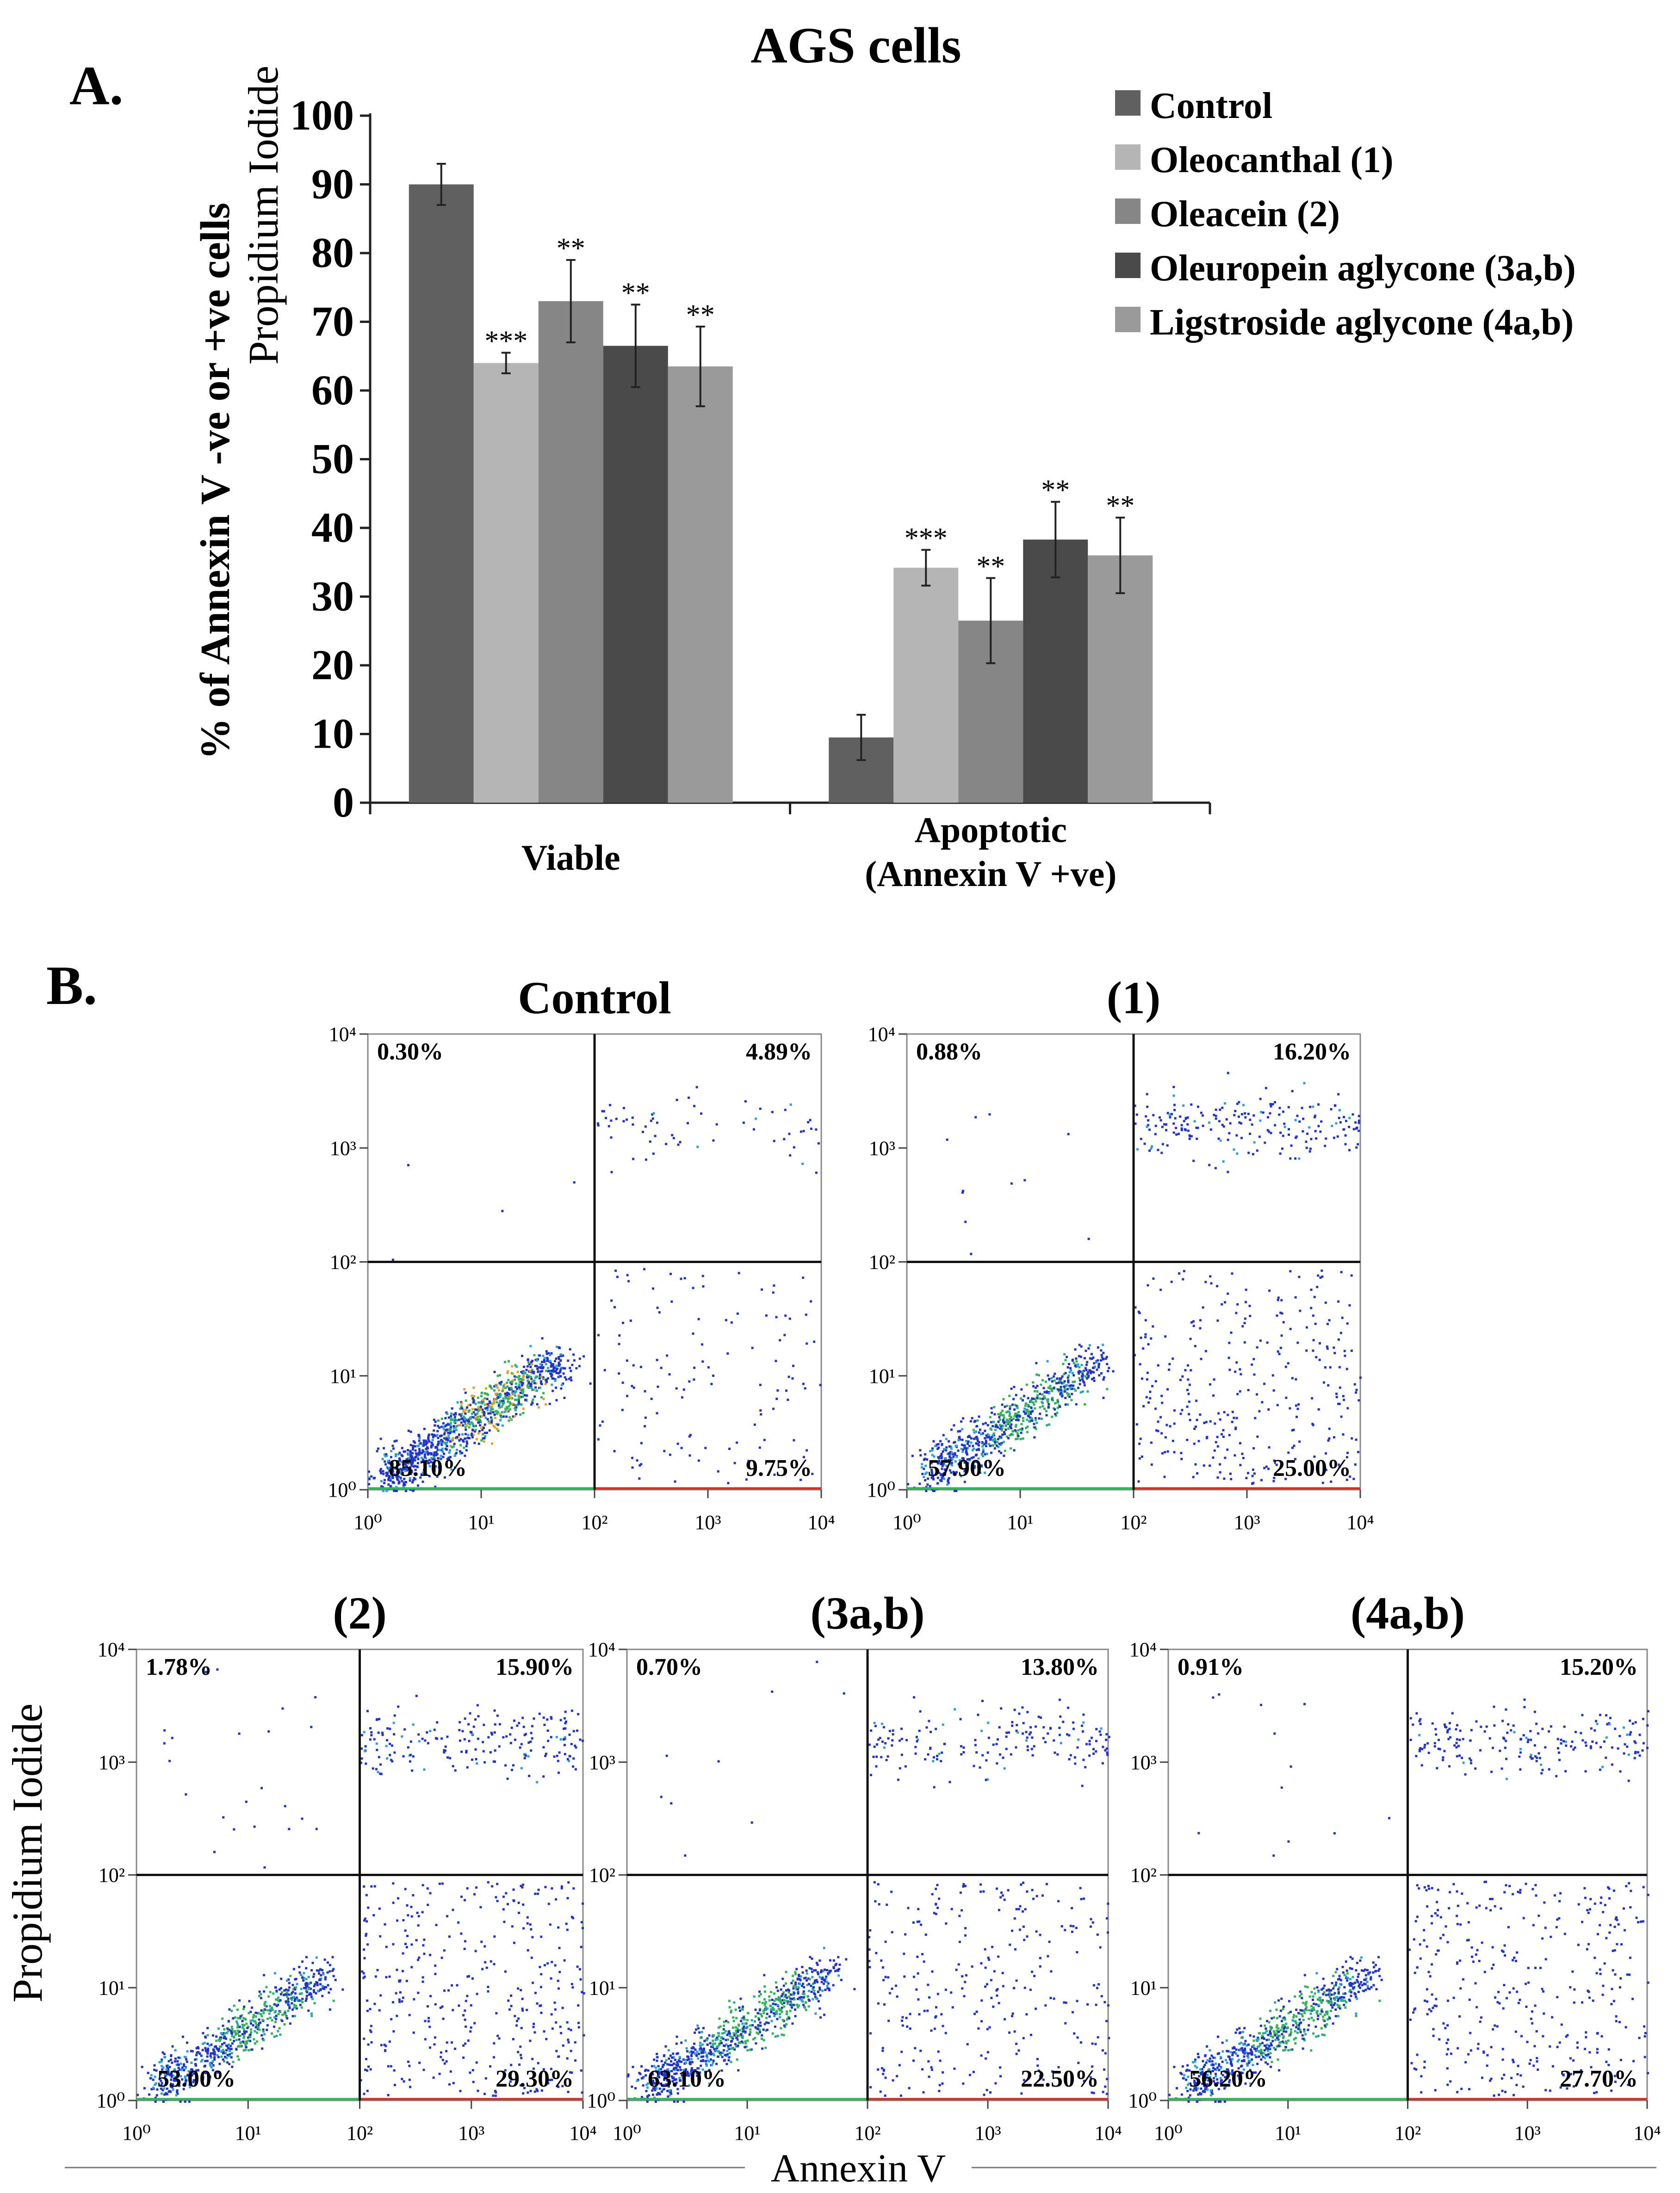 The height and width of the screenshot is (2193, 1680). I want to click on y-tick-label: 60, so click(333, 390).